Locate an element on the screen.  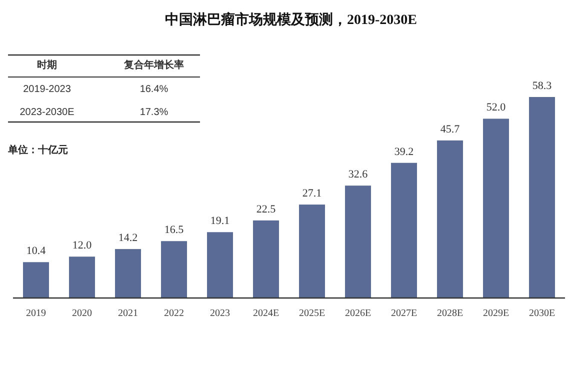
text: 2019-2023 is located at coordinates (47, 89).